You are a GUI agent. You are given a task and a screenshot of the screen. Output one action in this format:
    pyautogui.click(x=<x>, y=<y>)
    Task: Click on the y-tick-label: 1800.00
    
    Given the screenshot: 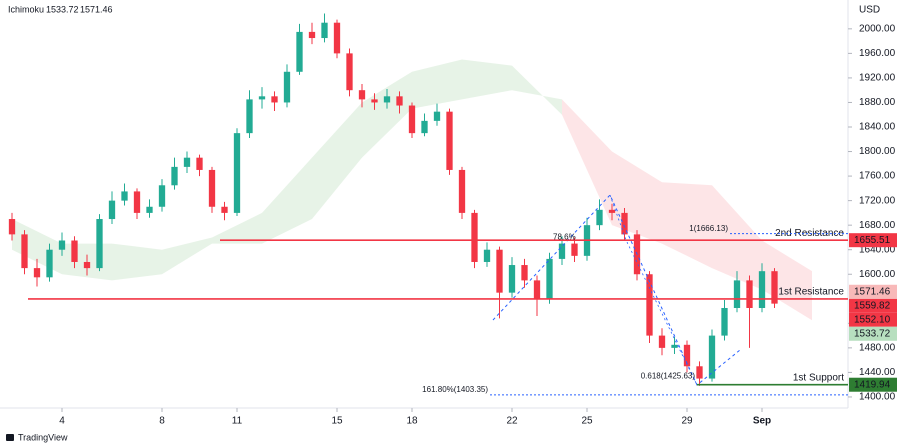 What is the action you would take?
    pyautogui.click(x=877, y=151)
    